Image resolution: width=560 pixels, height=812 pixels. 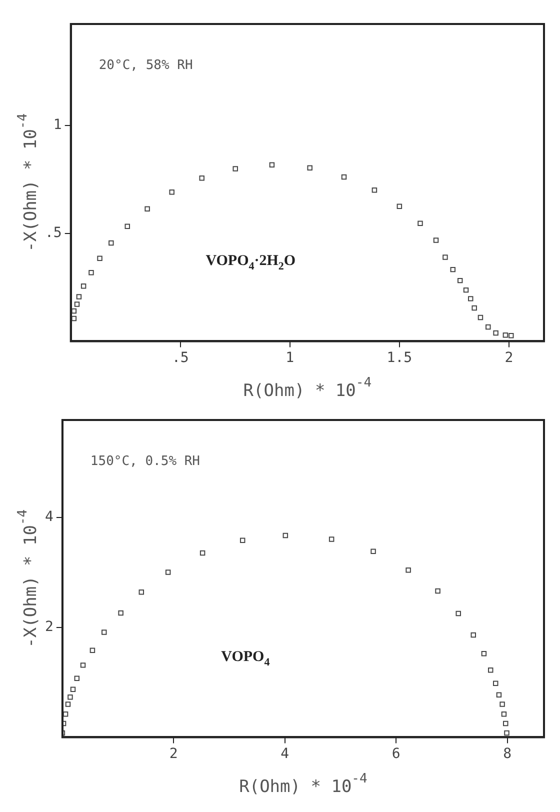 I want to click on x-tick-label: 1, so click(x=290, y=358).